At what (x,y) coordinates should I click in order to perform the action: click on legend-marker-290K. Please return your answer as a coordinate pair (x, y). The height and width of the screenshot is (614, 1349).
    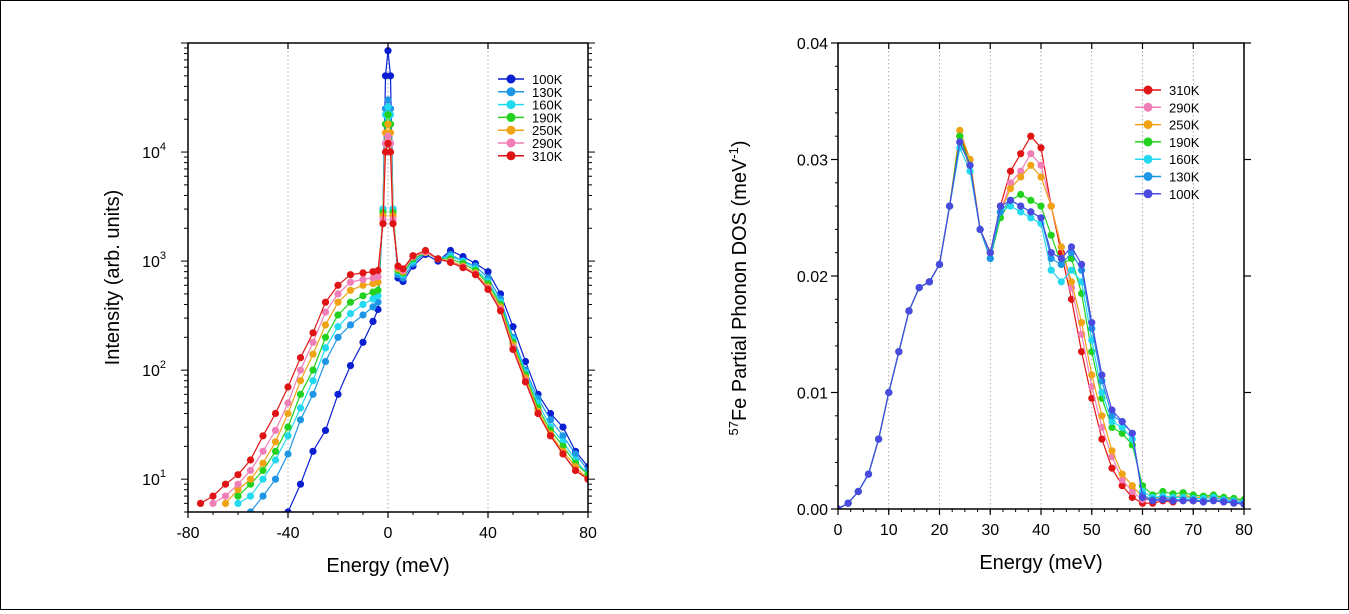
    Looking at the image, I should click on (511, 143).